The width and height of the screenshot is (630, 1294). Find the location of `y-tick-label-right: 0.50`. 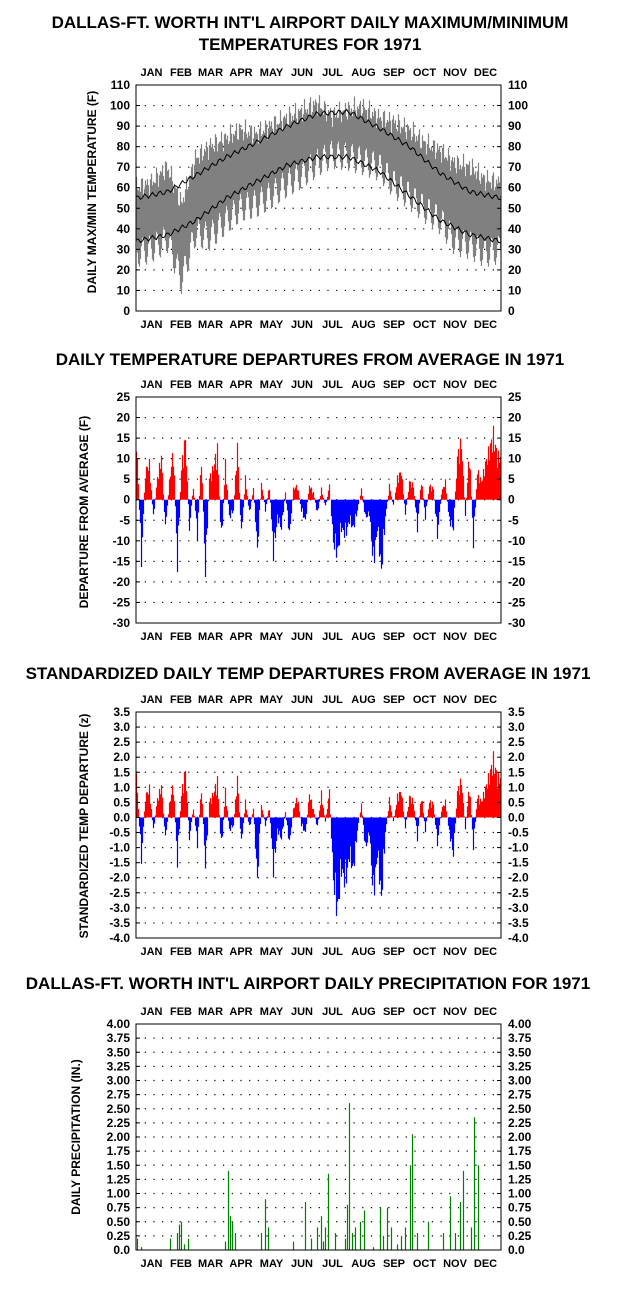

y-tick-label-right: 0.50 is located at coordinates (520, 1222).